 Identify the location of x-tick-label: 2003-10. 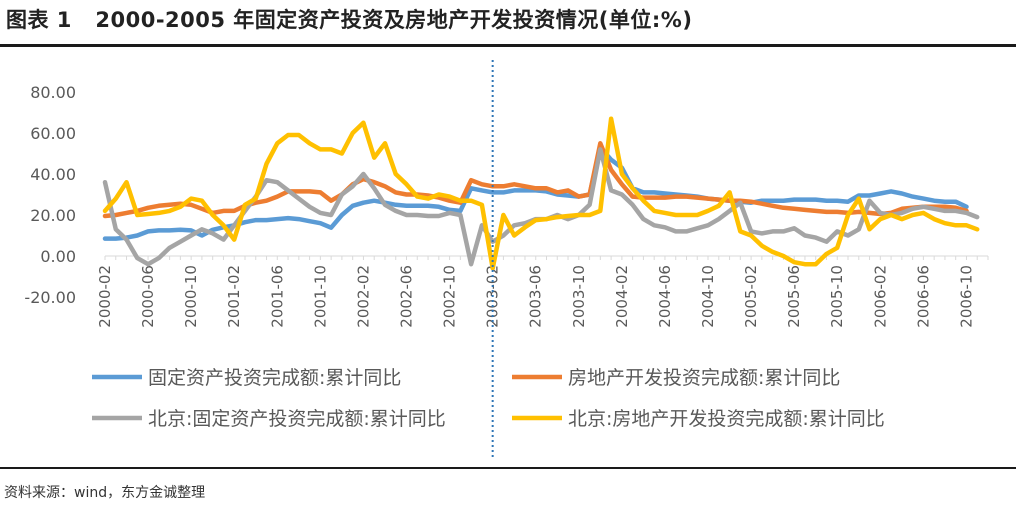
(579, 296).